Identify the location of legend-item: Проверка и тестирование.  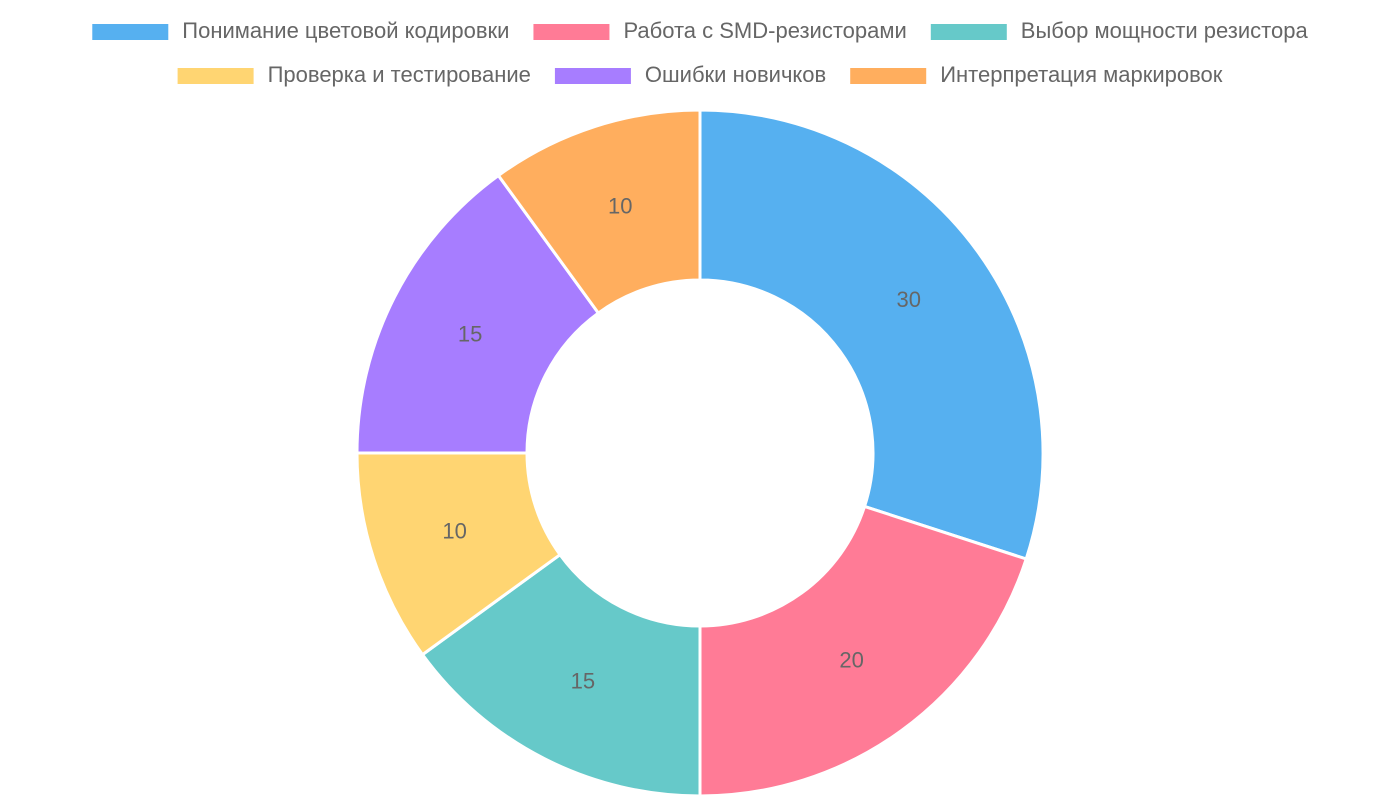
(354, 74).